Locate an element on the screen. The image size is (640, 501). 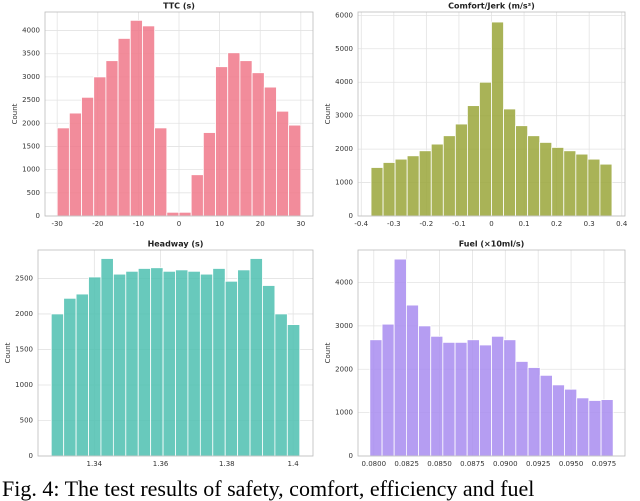
chart-title: Fuel (×10ml/s) is located at coordinates (492, 244).